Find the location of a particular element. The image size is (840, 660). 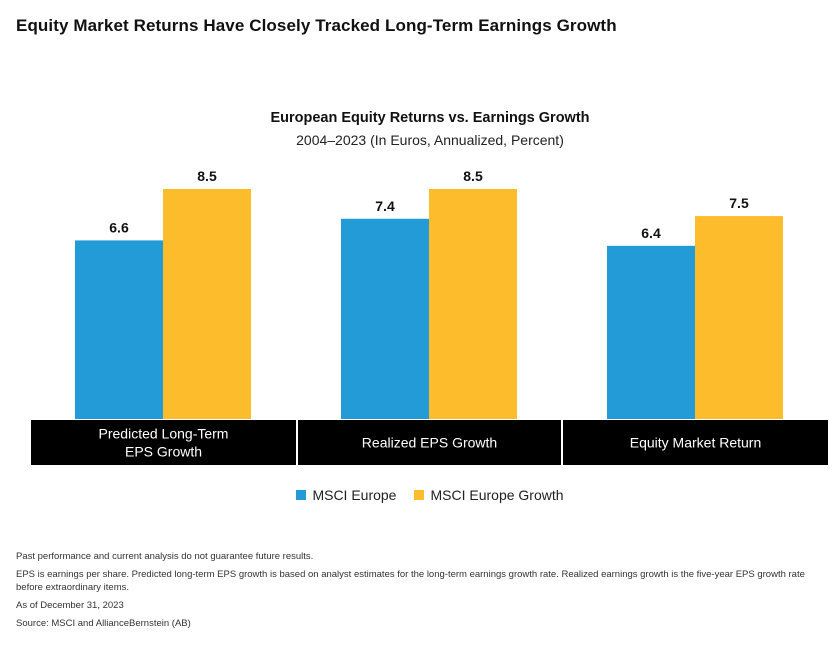

legend-item-msci-europe: MSCI Europe is located at coordinates (346, 495).